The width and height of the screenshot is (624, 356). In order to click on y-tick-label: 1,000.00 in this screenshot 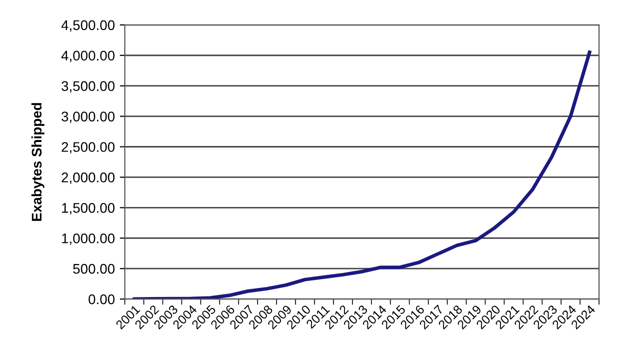, I will do `click(88, 239)`.